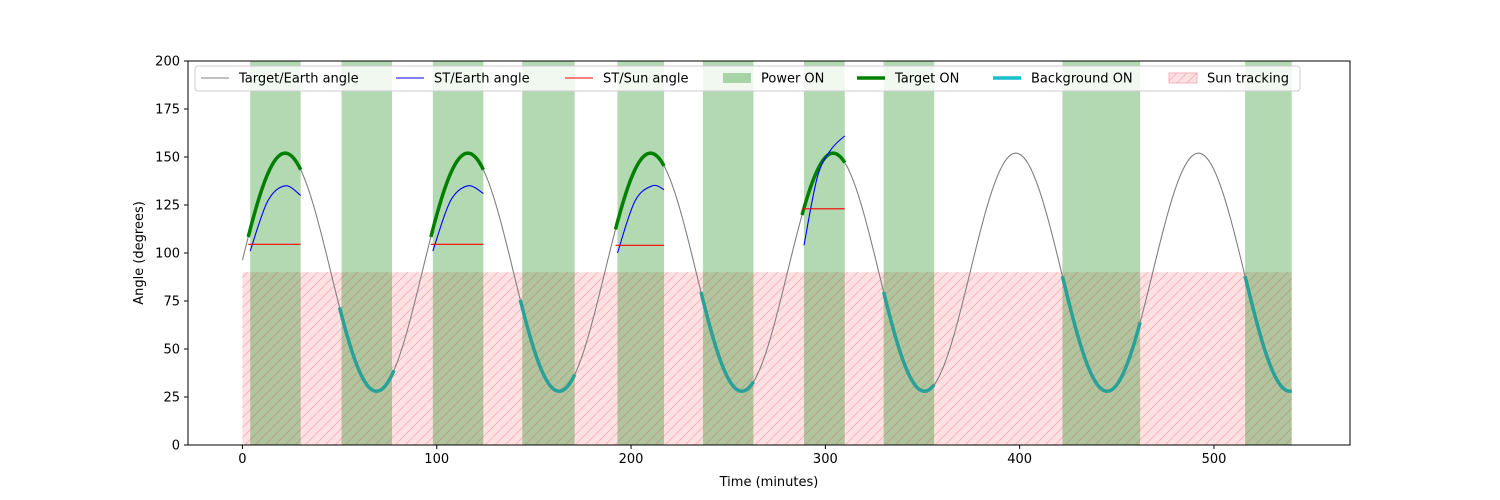  What do you see at coordinates (825, 459) in the screenshot?
I see `x-tick-label-300: 300` at bounding box center [825, 459].